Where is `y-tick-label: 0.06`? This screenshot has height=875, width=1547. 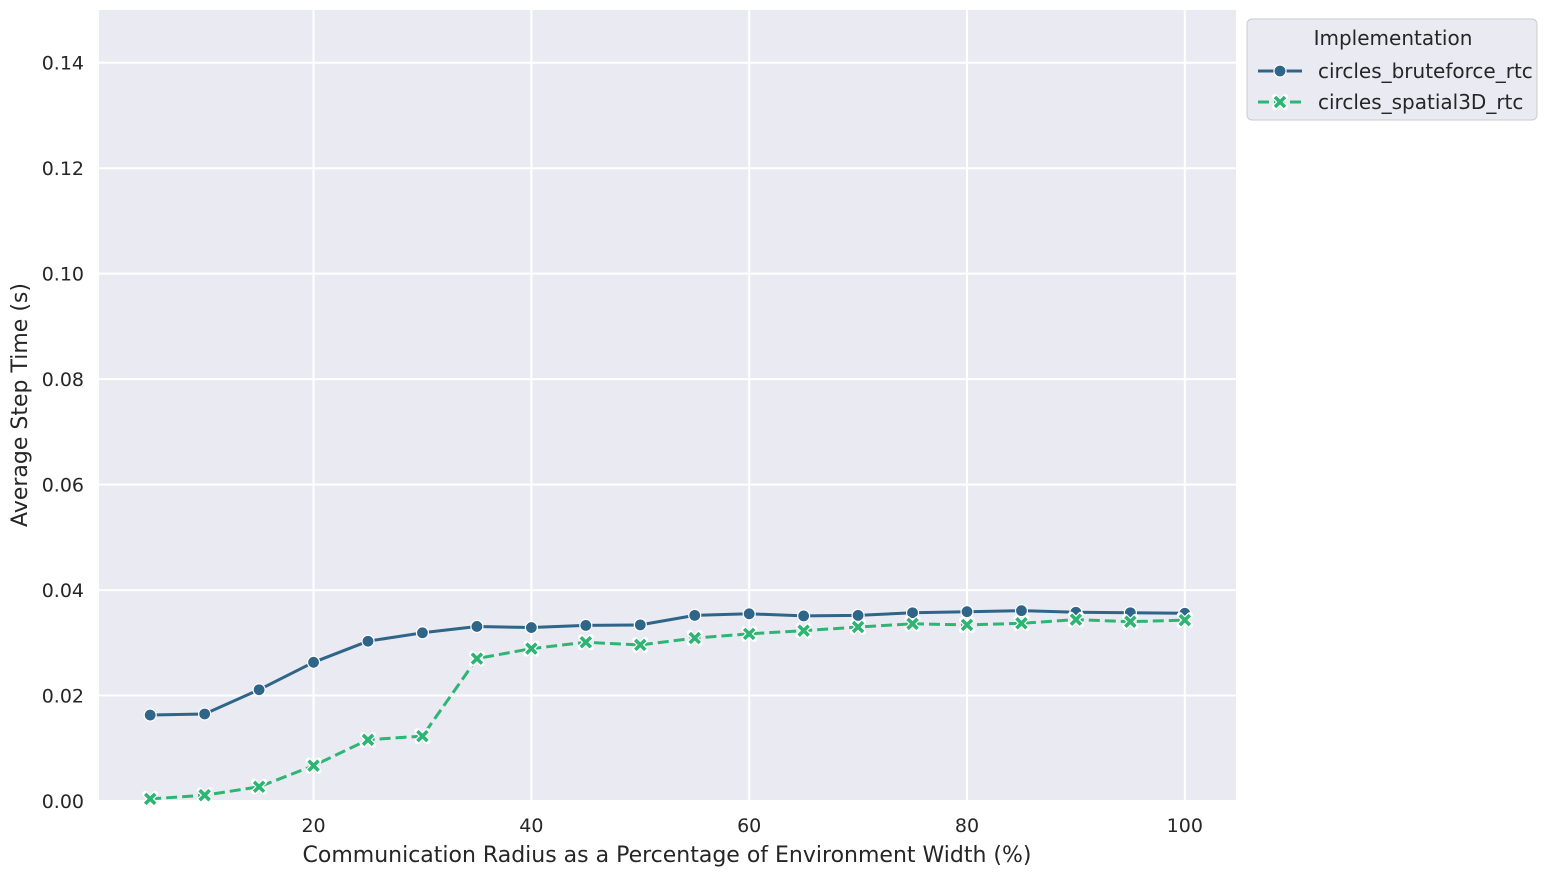
y-tick-label: 0.06 is located at coordinates (63, 486).